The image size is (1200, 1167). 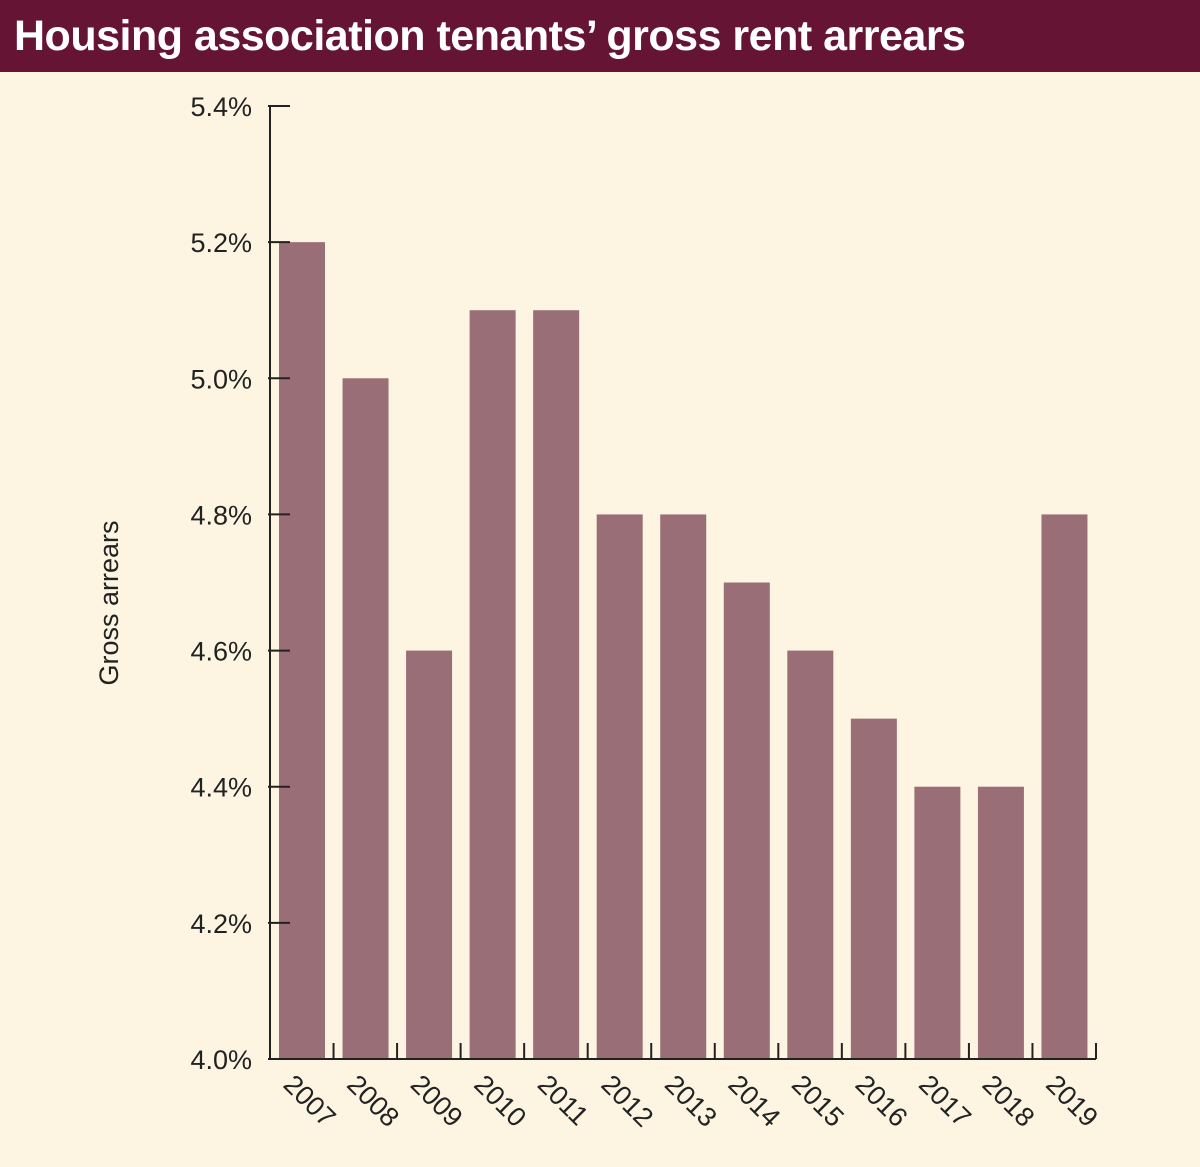 I want to click on bar-2010, so click(x=492, y=684).